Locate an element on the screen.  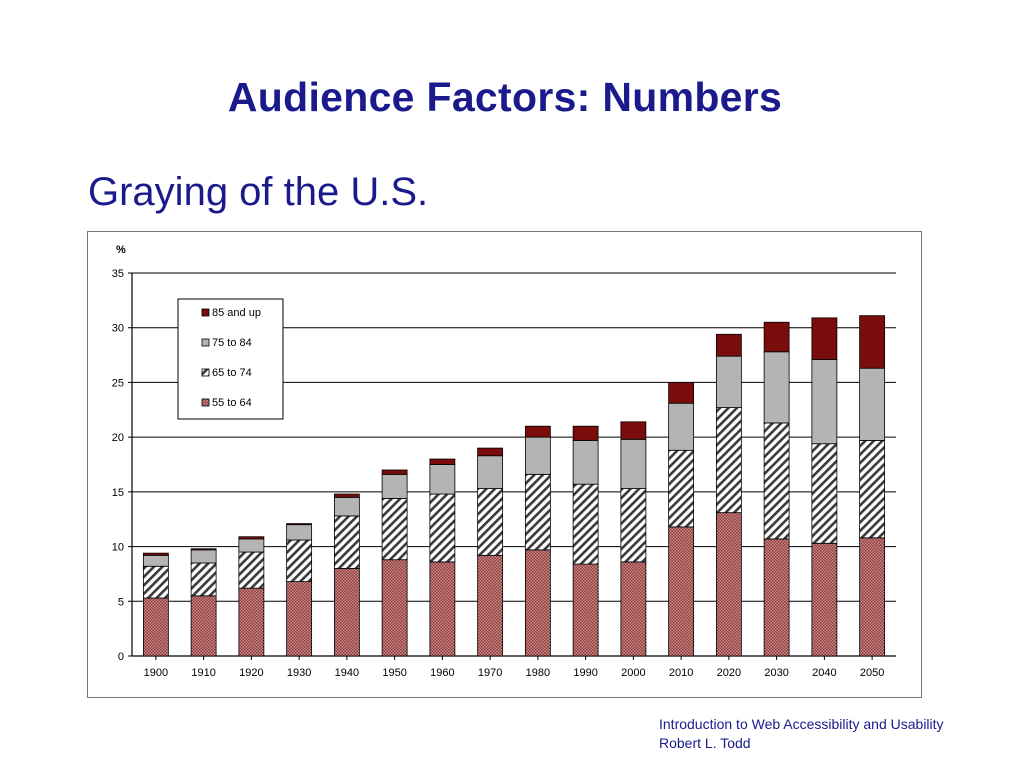
x-tick-label: 1900 is located at coordinates (156, 673).